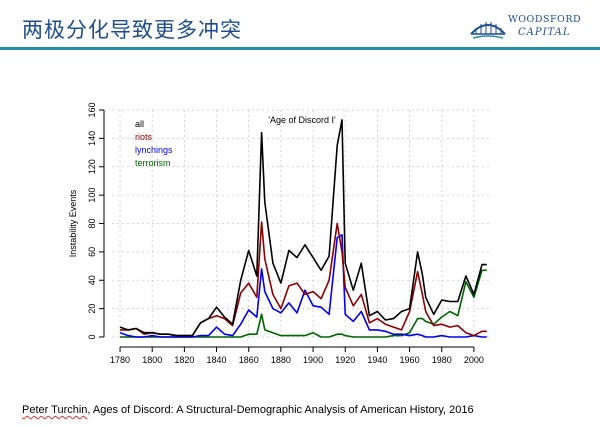 Image resolution: width=600 pixels, height=427 pixels. Describe the element at coordinates (544, 32) in the screenshot. I see `logo-line2: CAPITAL` at that location.